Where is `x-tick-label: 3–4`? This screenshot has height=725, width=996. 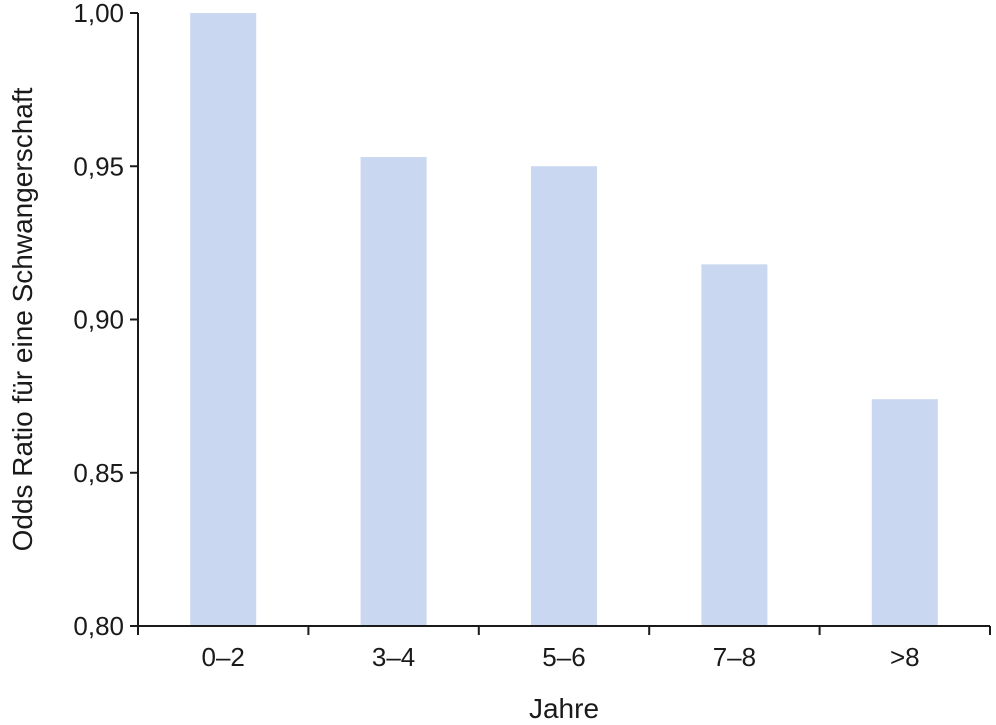
x-tick-label: 3–4 is located at coordinates (393, 657).